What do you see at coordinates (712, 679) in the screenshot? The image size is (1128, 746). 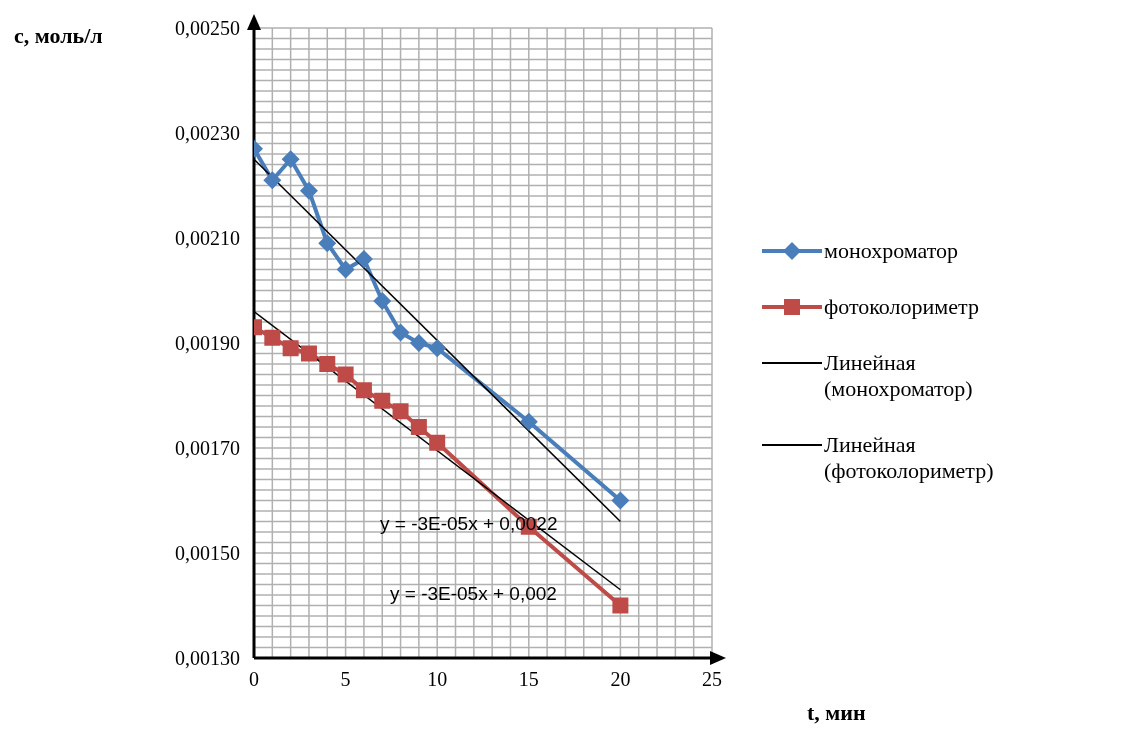 I see `x-tick-label: 25` at bounding box center [712, 679].